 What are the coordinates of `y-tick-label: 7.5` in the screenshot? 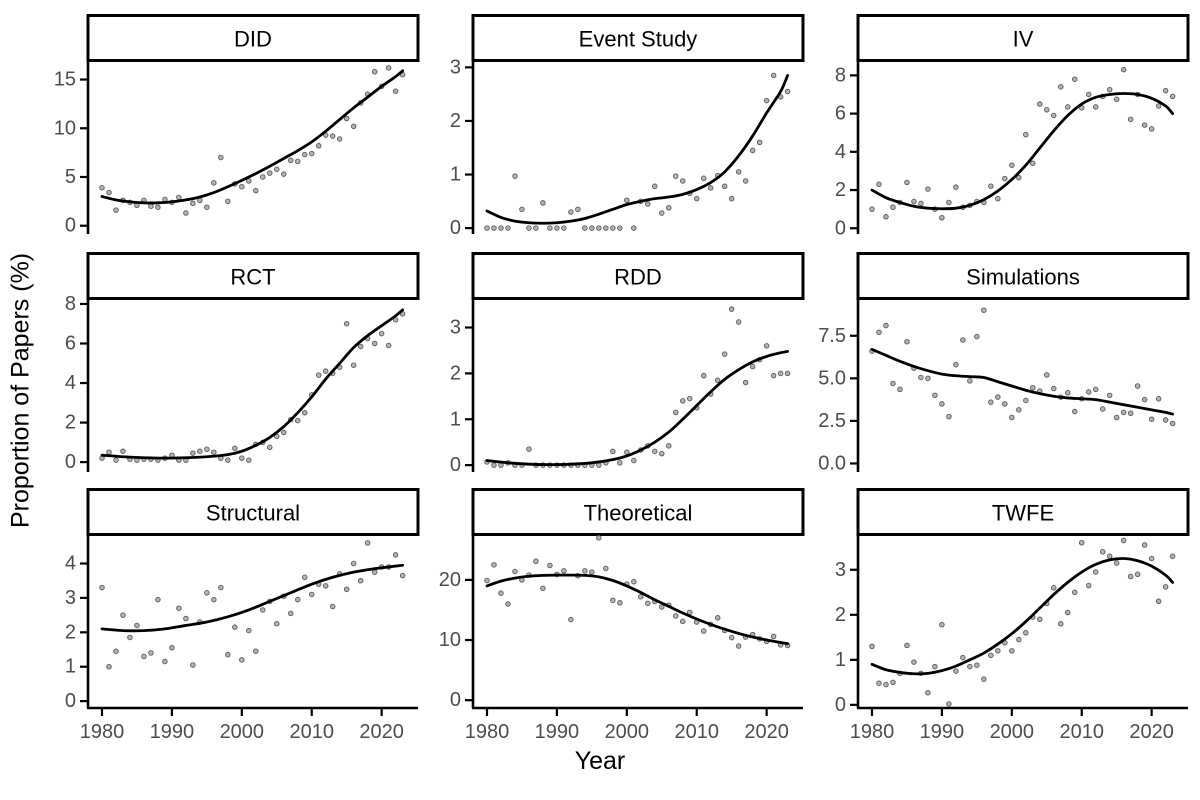 It's located at (832, 336).